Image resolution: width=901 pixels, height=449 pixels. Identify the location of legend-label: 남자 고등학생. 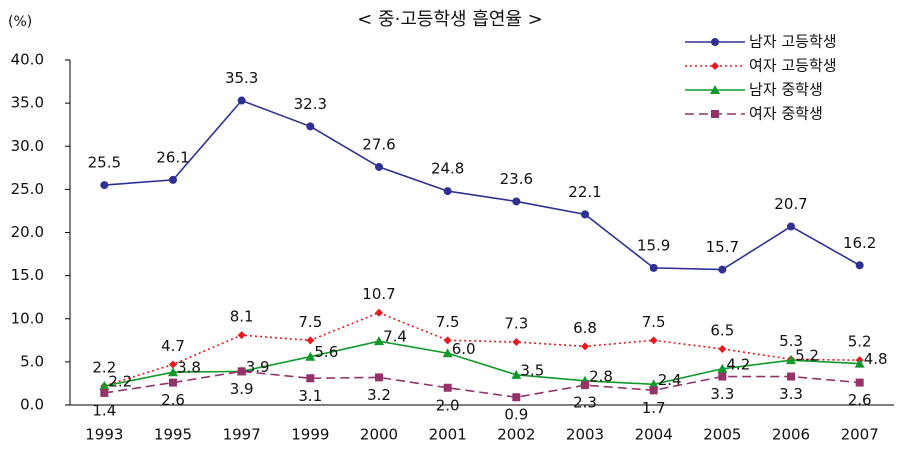
(793, 42).